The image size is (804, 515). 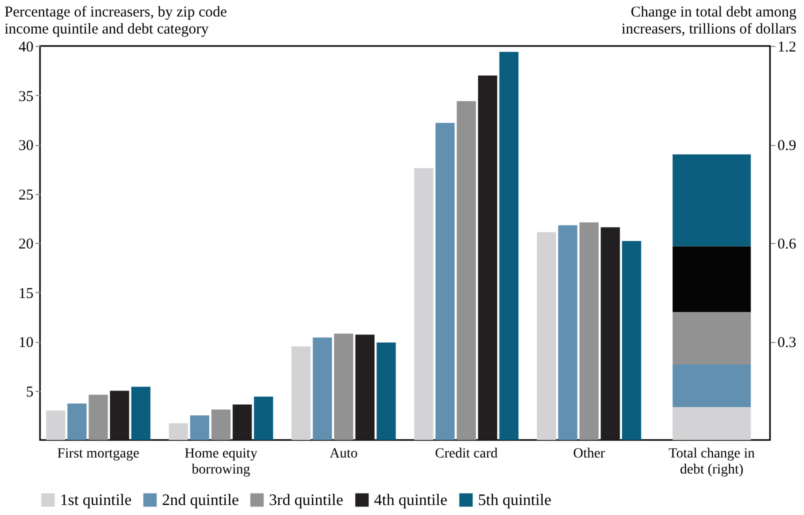 What do you see at coordinates (30, 392) in the screenshot?
I see `y-tick-label: 5` at bounding box center [30, 392].